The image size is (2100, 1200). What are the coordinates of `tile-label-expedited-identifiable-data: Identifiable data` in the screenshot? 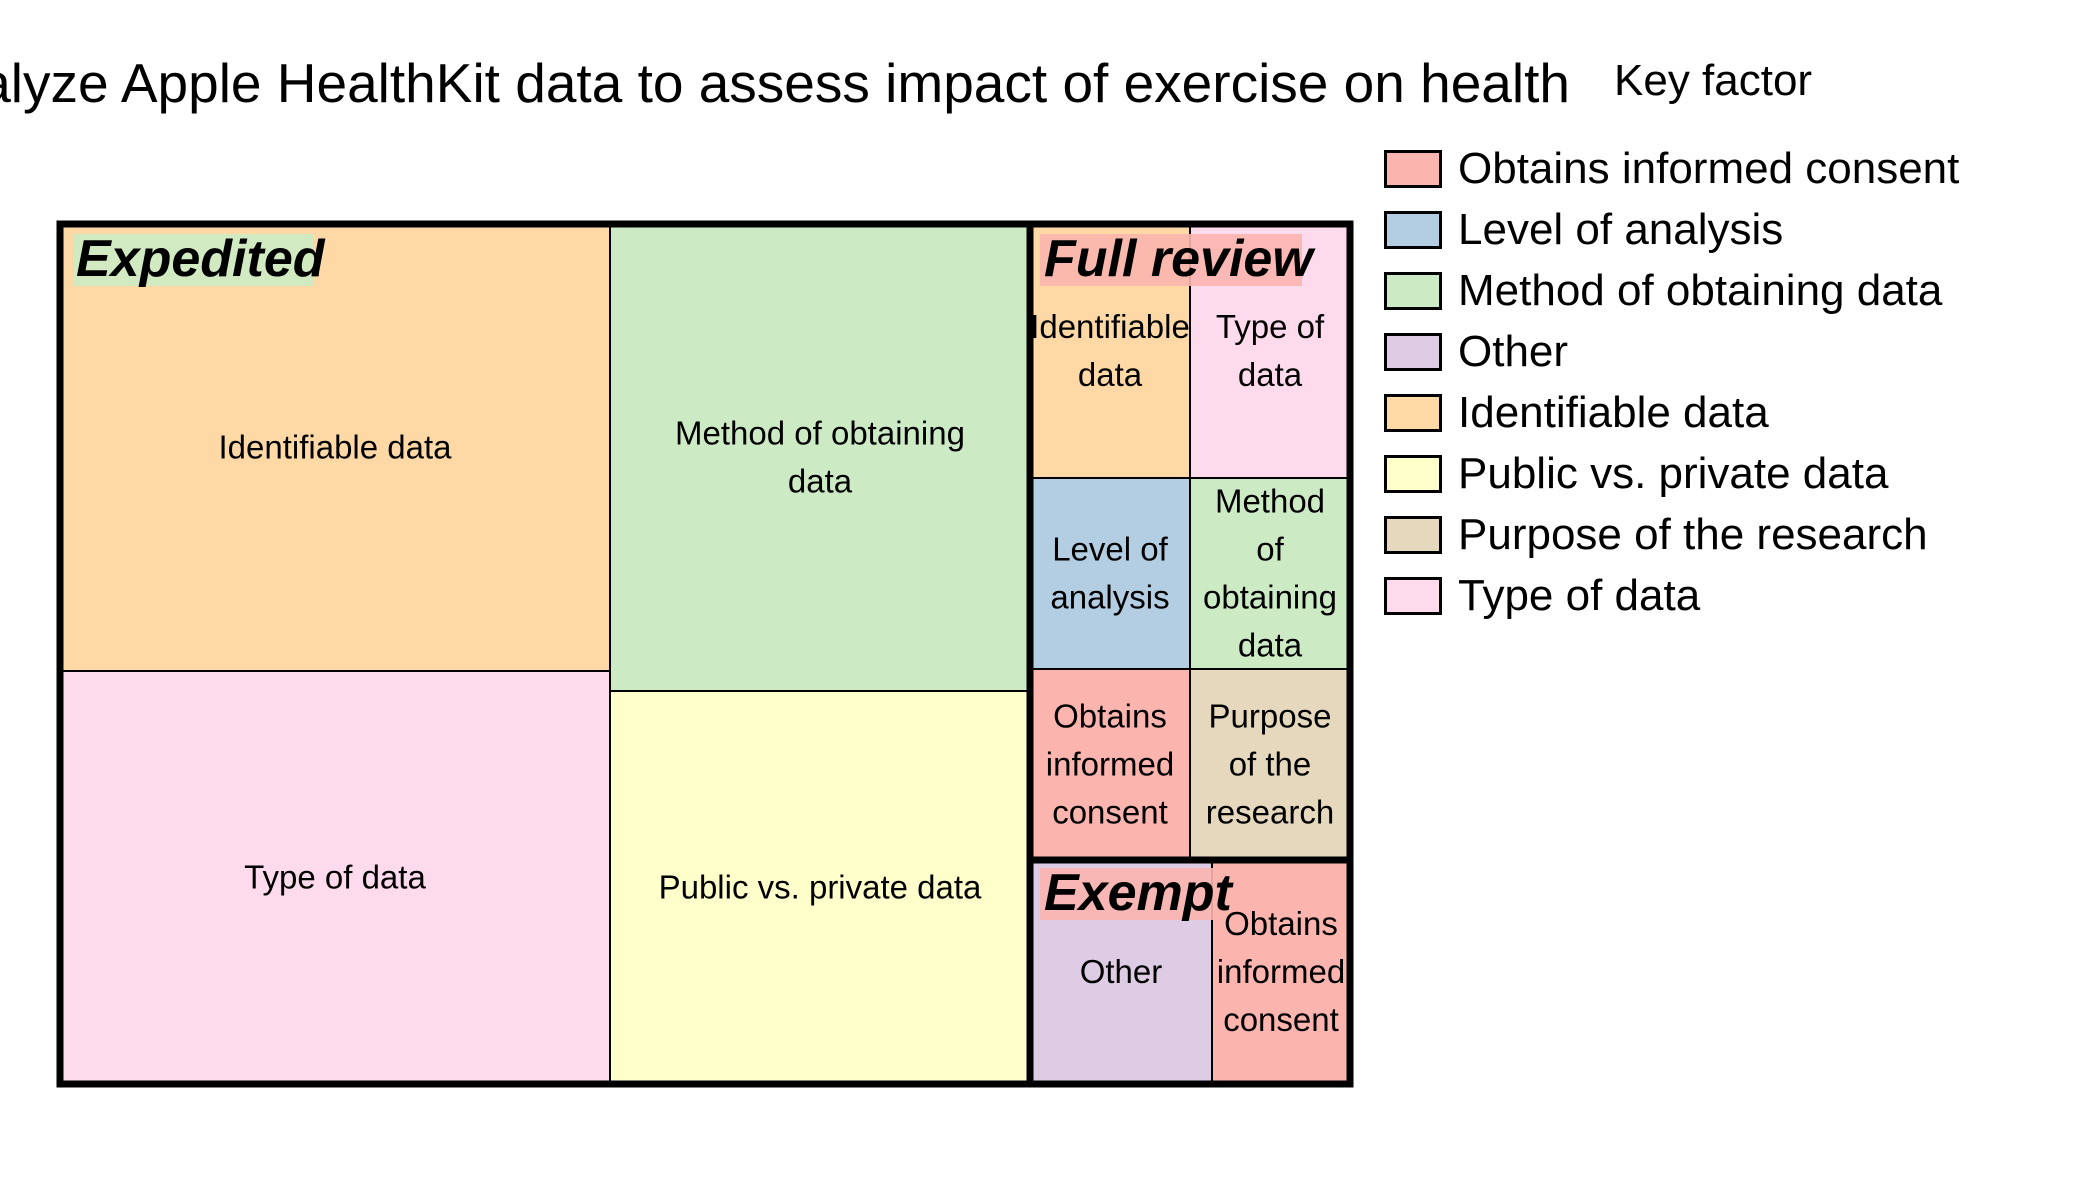 It's located at (335, 447).